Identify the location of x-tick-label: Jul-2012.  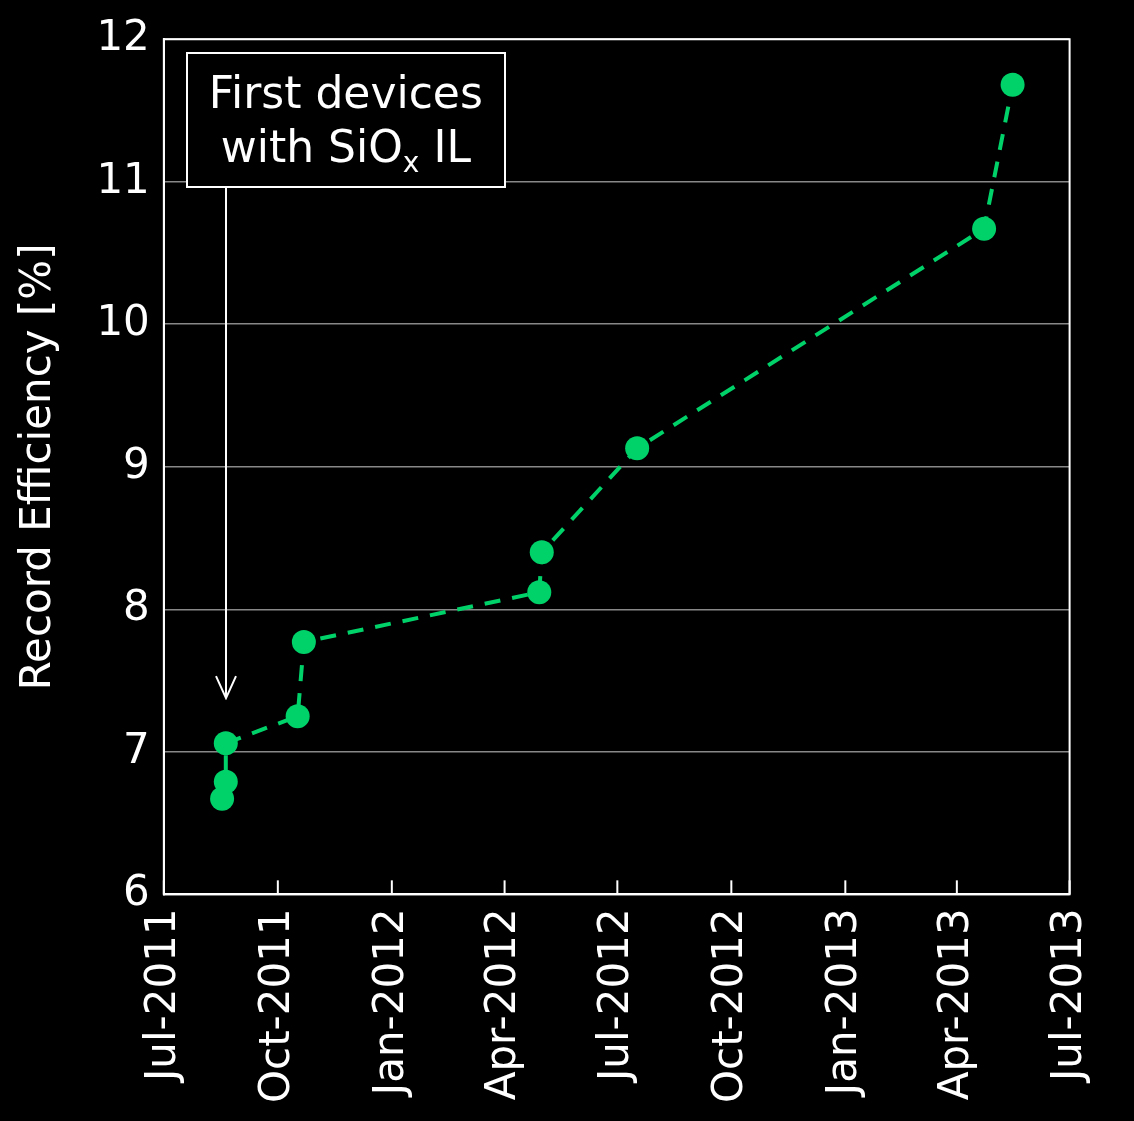
(614, 996).